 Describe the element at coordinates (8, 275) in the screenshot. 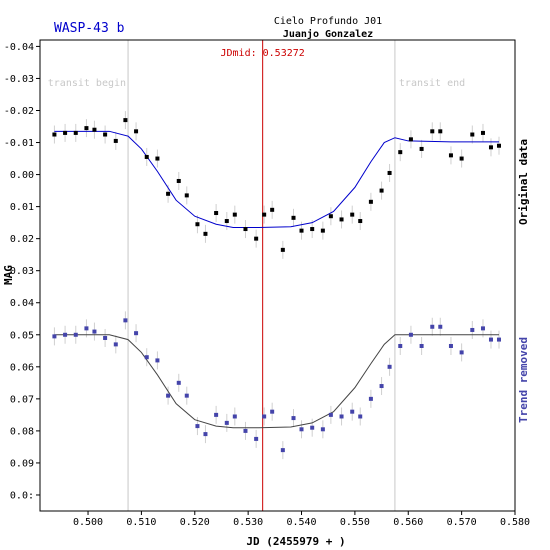

I see `y-axis-label: MAG` at that location.